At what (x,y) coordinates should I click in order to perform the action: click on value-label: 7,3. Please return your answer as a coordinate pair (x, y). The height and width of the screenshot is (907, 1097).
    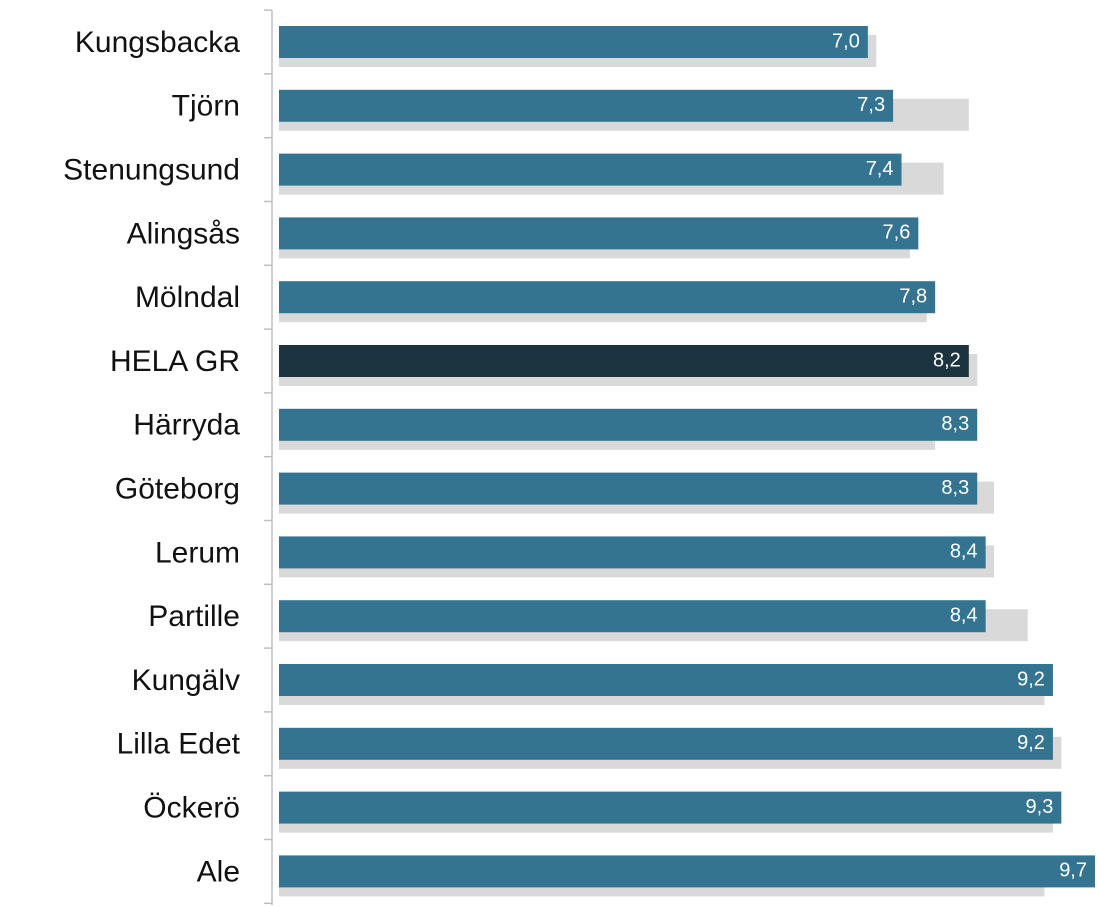
    Looking at the image, I should click on (871, 105).